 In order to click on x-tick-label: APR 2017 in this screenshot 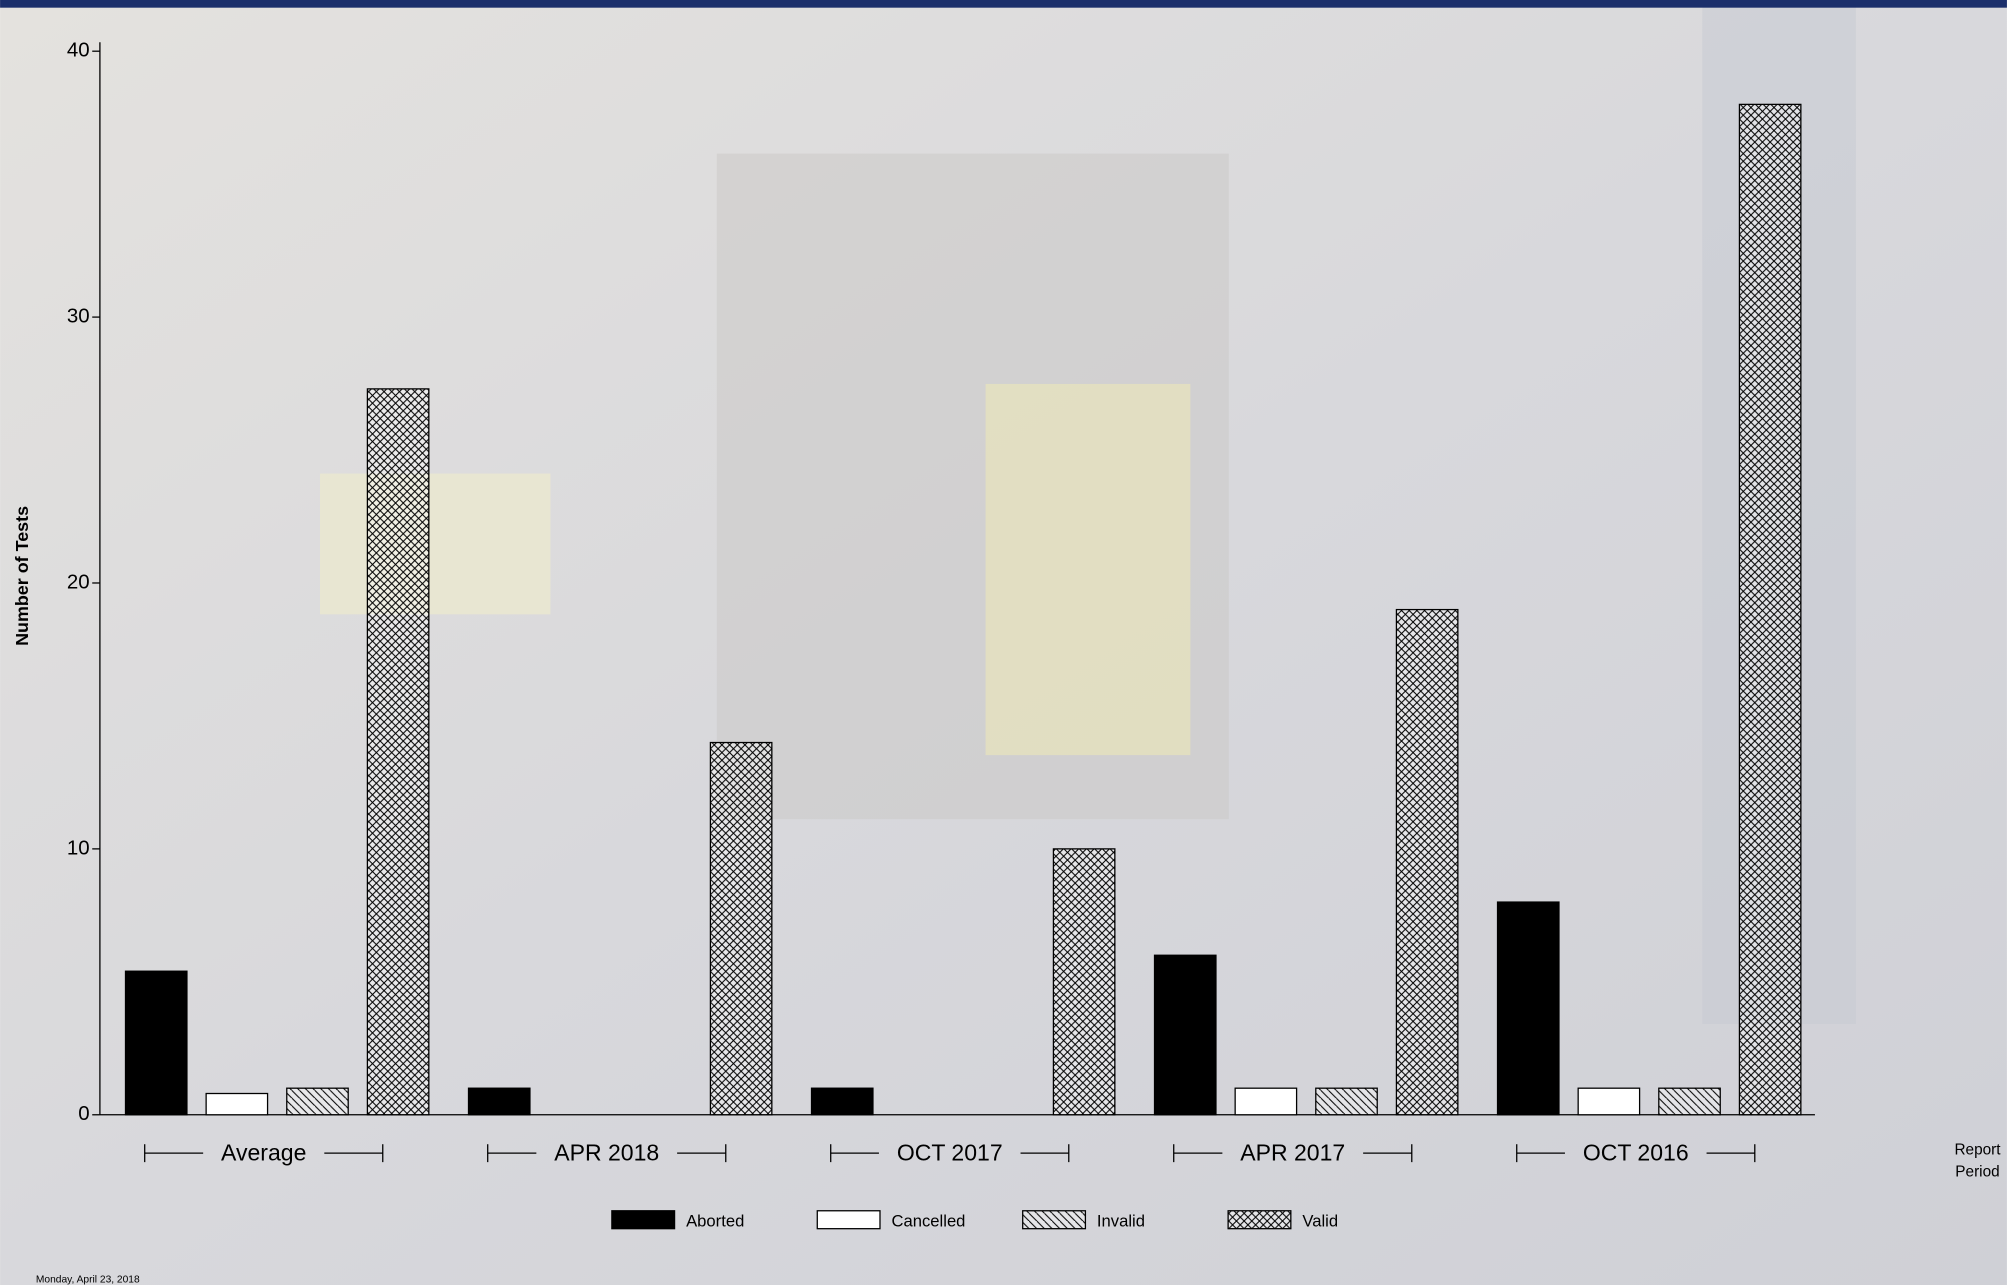, I will do `click(1292, 1153)`.